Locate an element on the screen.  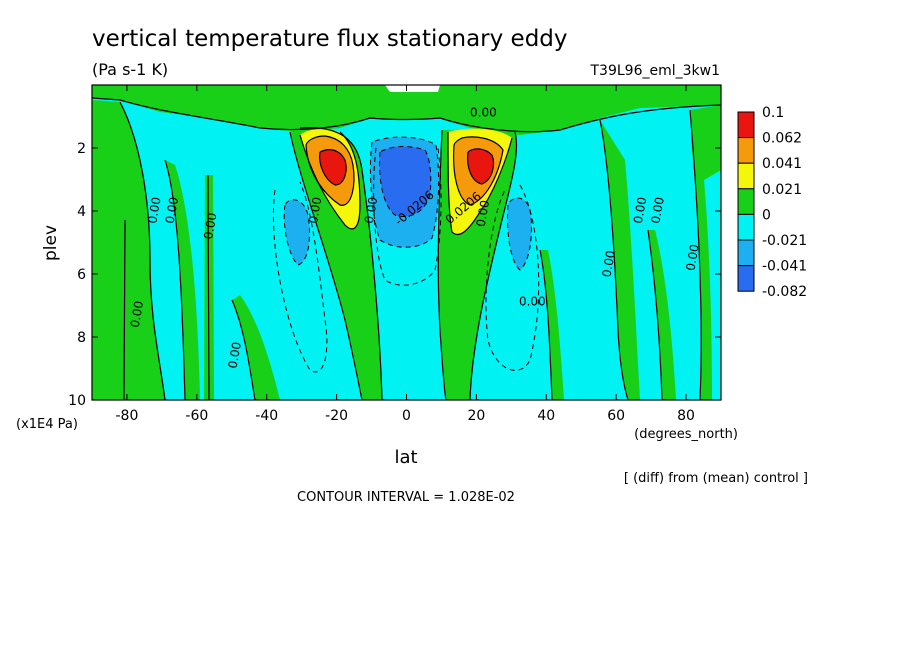
x-tick-label: -20 is located at coordinates (336, 416).